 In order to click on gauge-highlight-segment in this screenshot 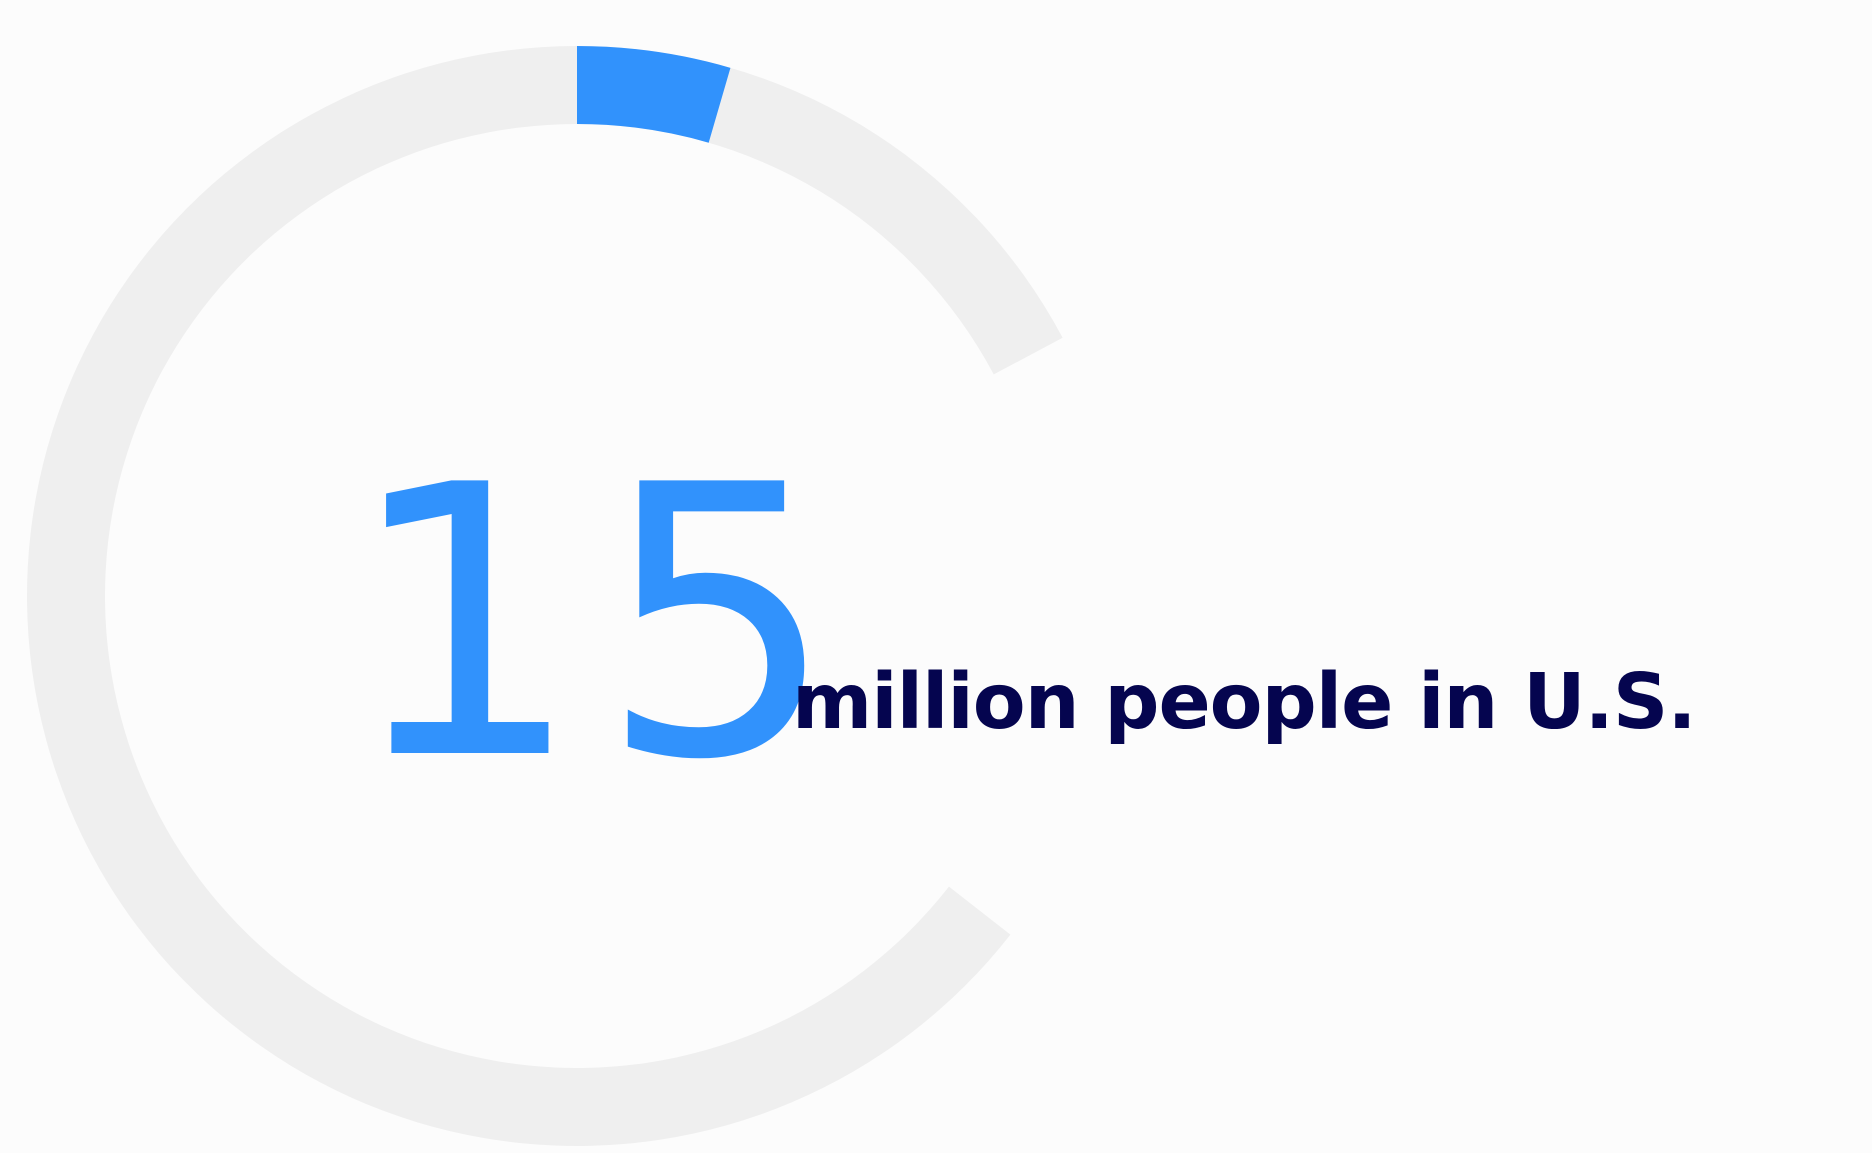, I will do `click(654, 94)`.